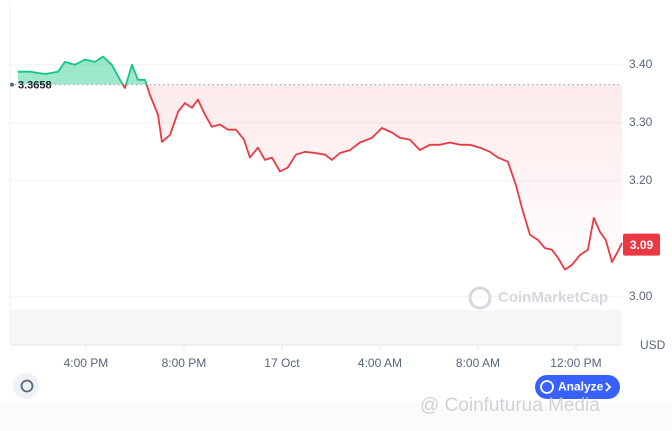 Image resolution: width=672 pixels, height=431 pixels. I want to click on history-icon, so click(27, 386).